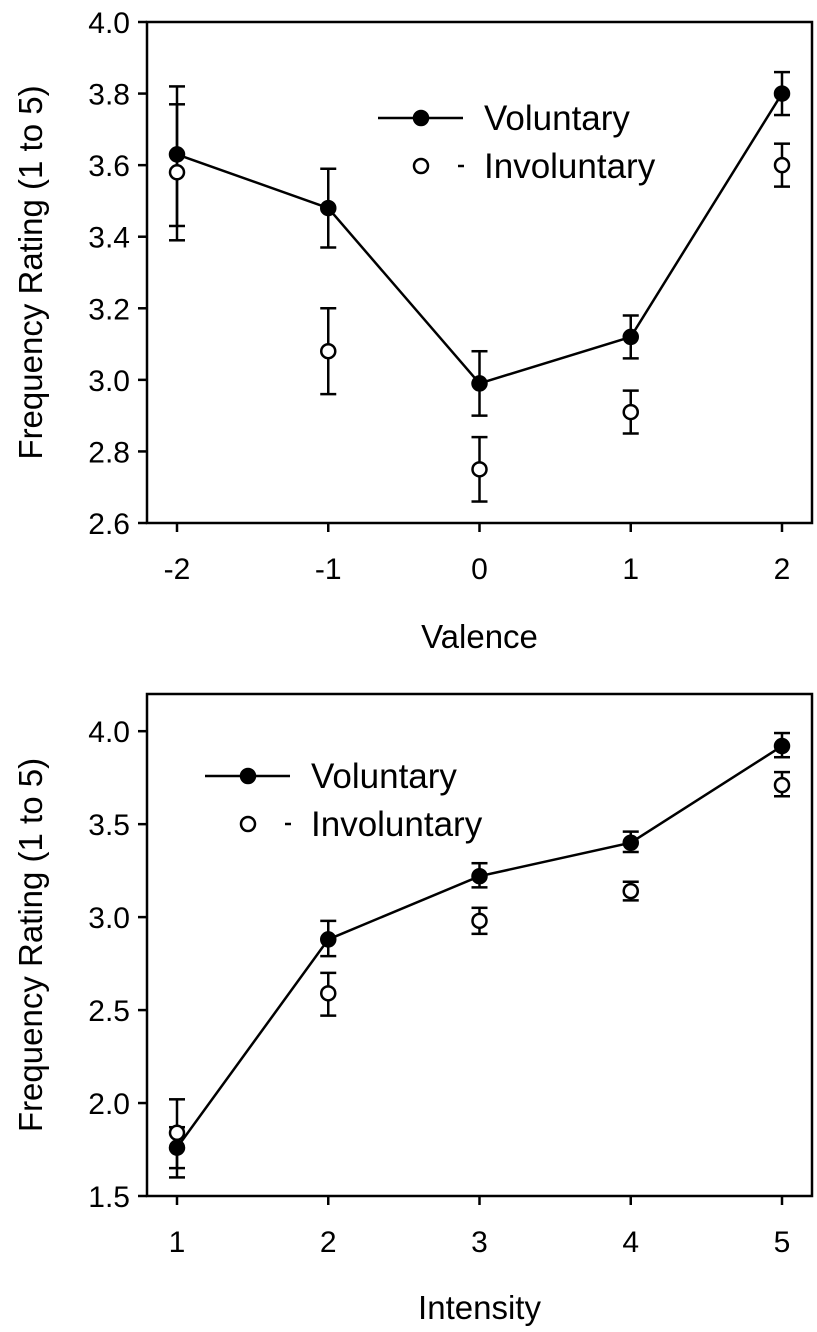 The width and height of the screenshot is (817, 1332). Describe the element at coordinates (109, 1011) in the screenshot. I see `y-tick-label: 2.5` at that location.